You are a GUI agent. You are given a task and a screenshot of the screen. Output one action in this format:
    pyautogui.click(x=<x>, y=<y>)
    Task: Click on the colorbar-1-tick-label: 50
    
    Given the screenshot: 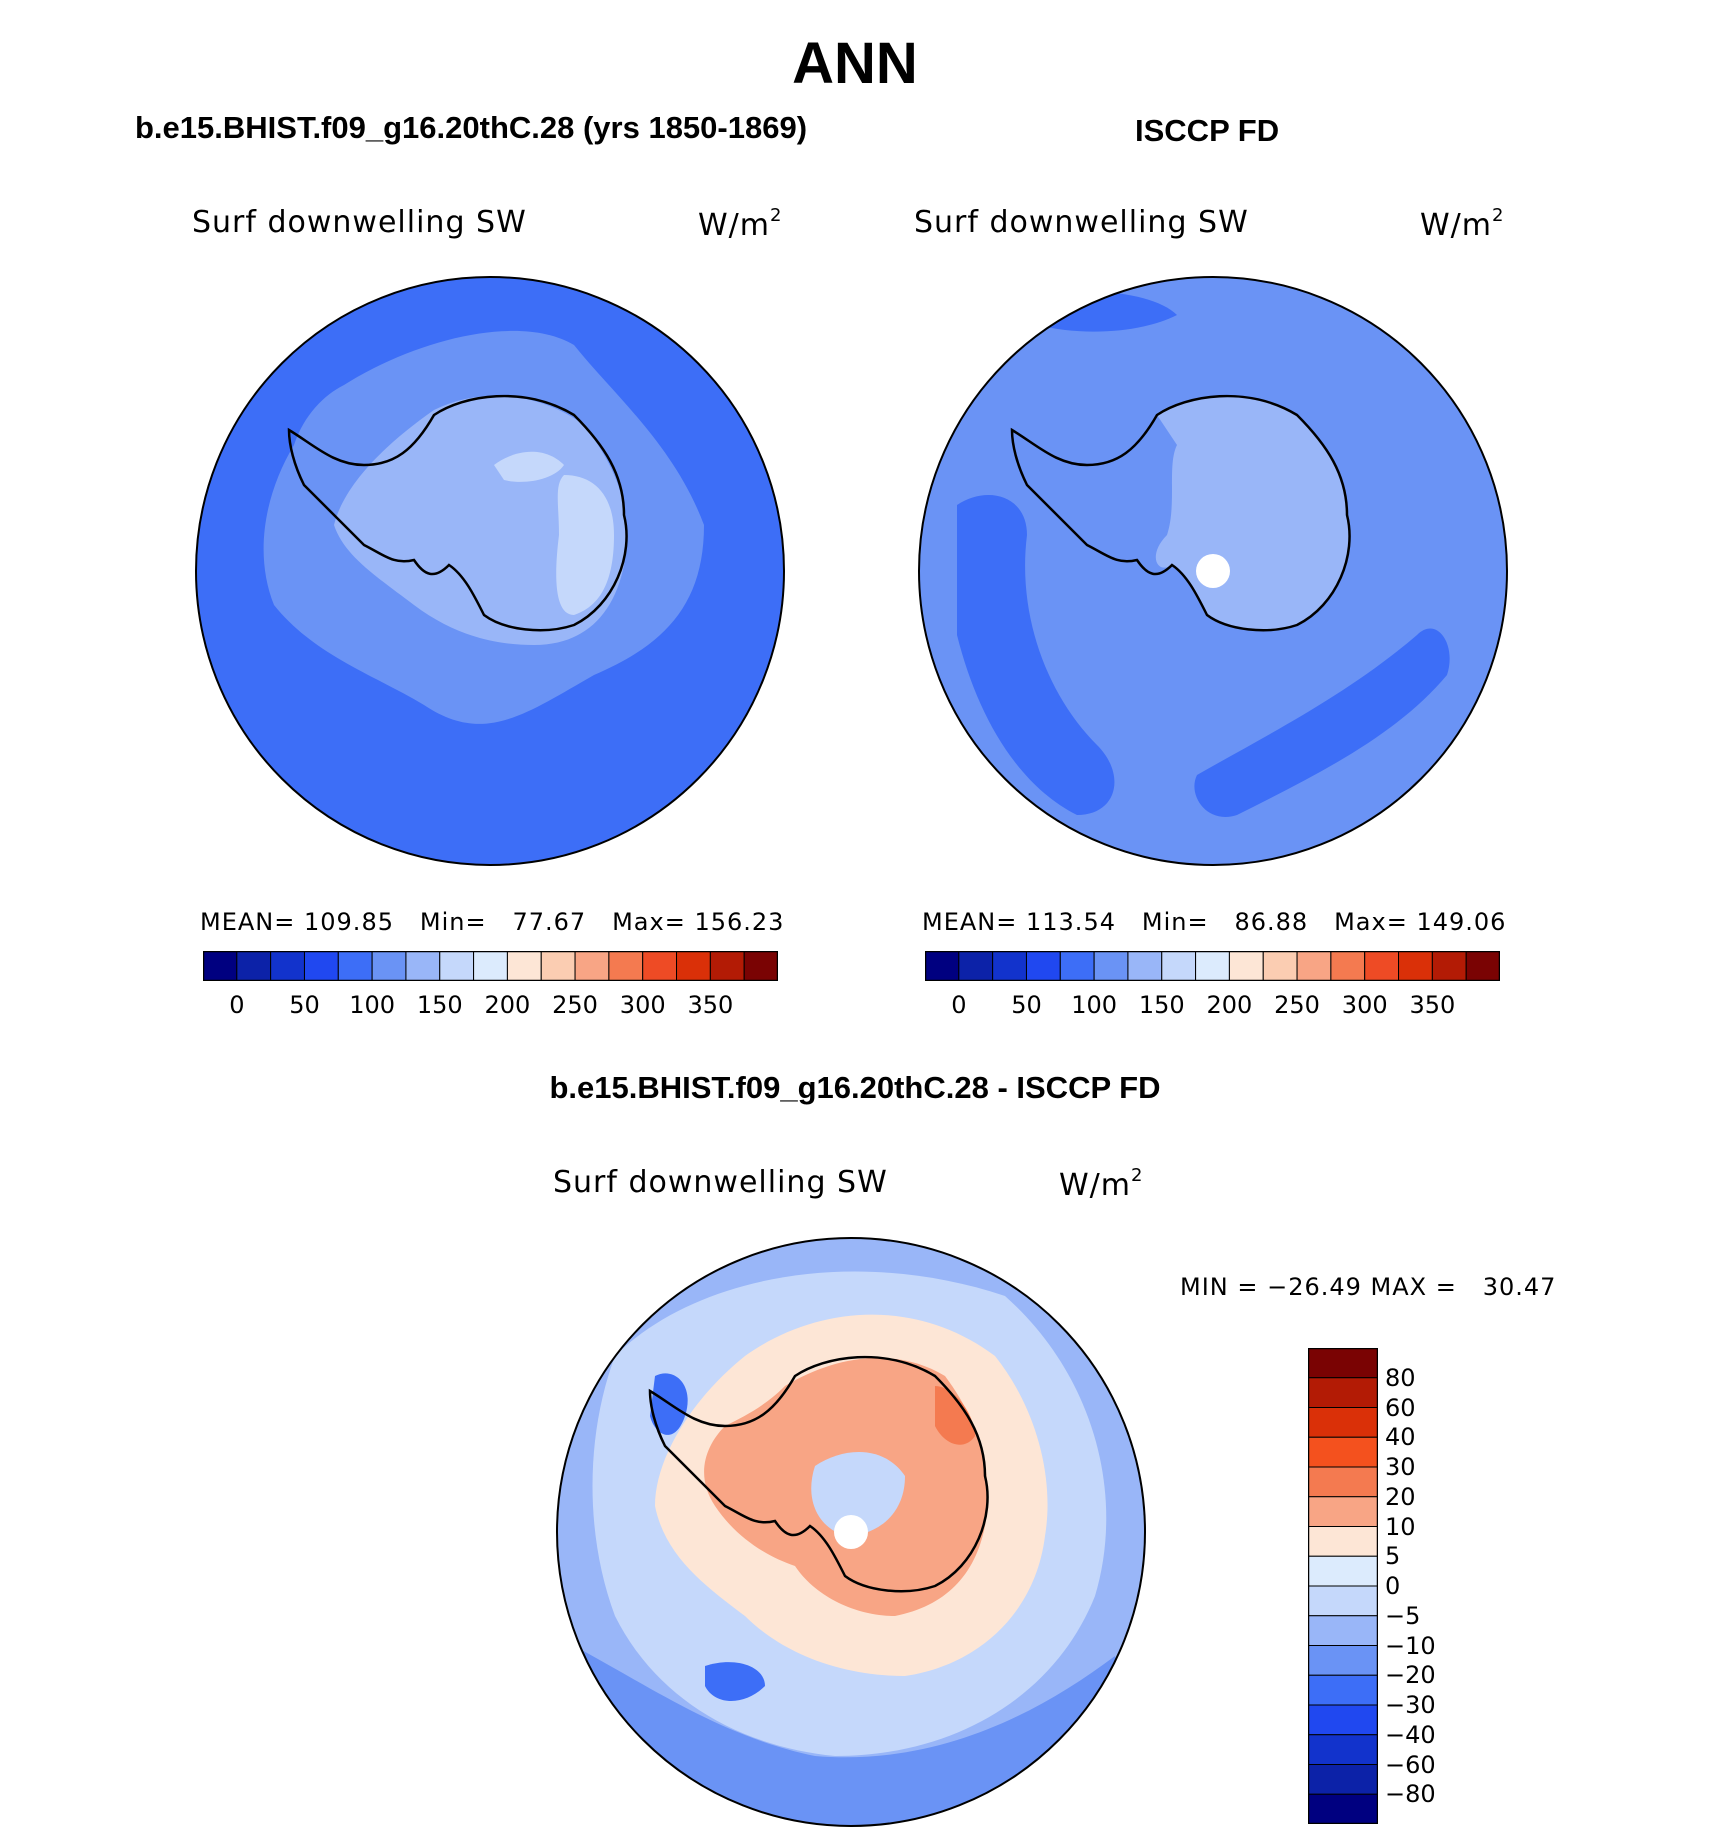 What is the action you would take?
    pyautogui.click(x=304, y=1005)
    